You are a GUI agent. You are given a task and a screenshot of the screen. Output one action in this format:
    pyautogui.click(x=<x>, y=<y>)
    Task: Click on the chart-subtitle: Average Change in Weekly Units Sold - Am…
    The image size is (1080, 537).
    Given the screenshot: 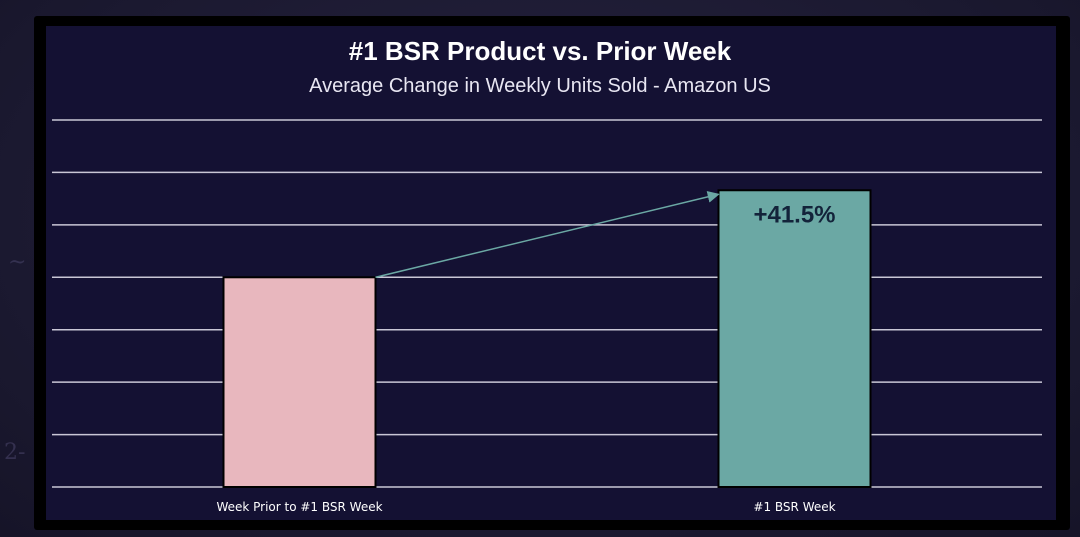 What is the action you would take?
    pyautogui.click(x=540, y=86)
    